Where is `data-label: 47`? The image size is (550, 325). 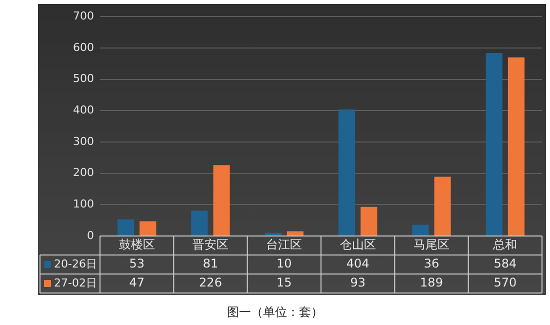
data-label: 47 is located at coordinates (136, 283).